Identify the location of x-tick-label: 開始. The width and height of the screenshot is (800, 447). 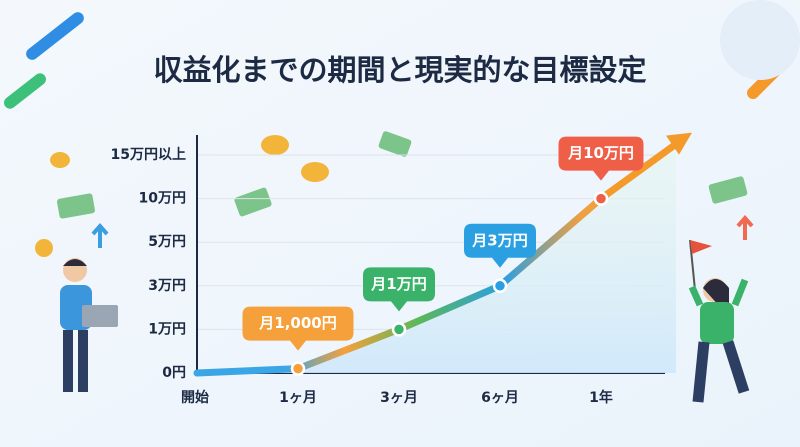
(195, 397).